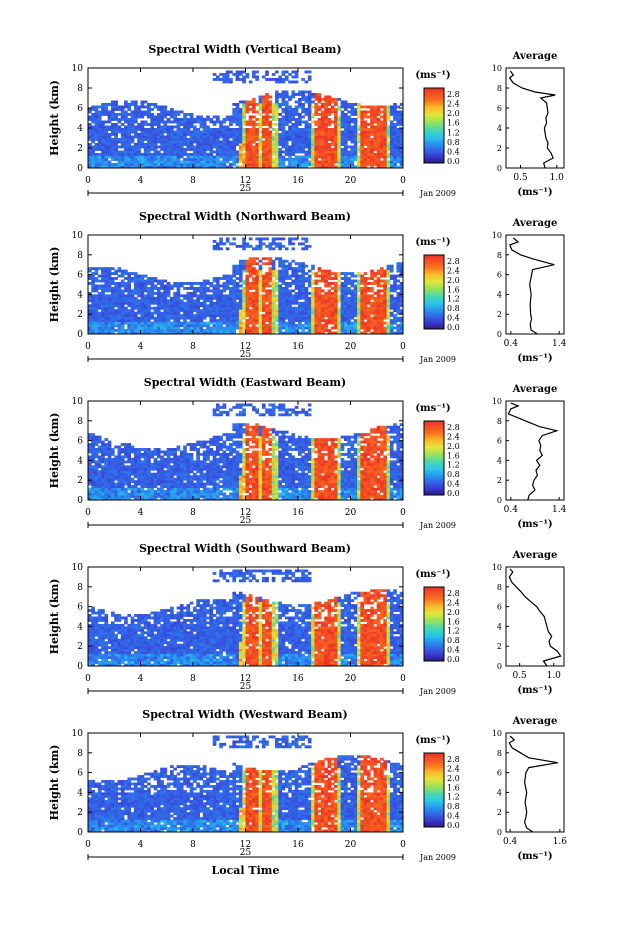  I want to click on colorbar-segment, so click(434, 132).